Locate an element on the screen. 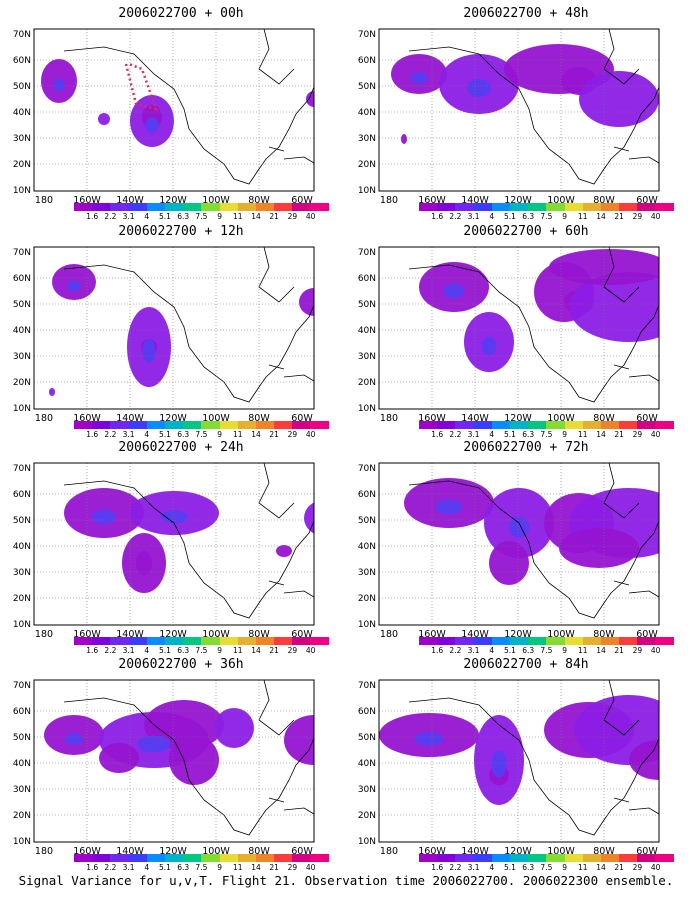 This screenshot has width=692, height=900. colorbar-label: 40 is located at coordinates (310, 650).